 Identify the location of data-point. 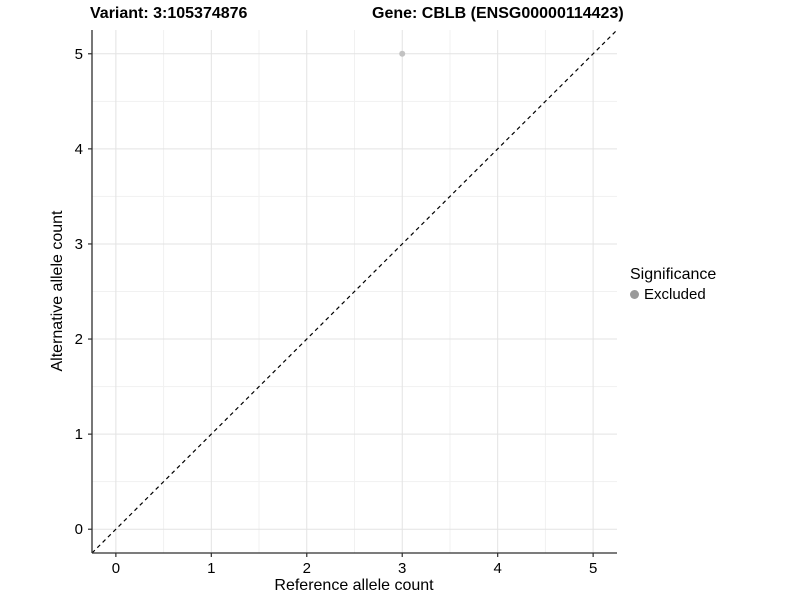
(402, 53).